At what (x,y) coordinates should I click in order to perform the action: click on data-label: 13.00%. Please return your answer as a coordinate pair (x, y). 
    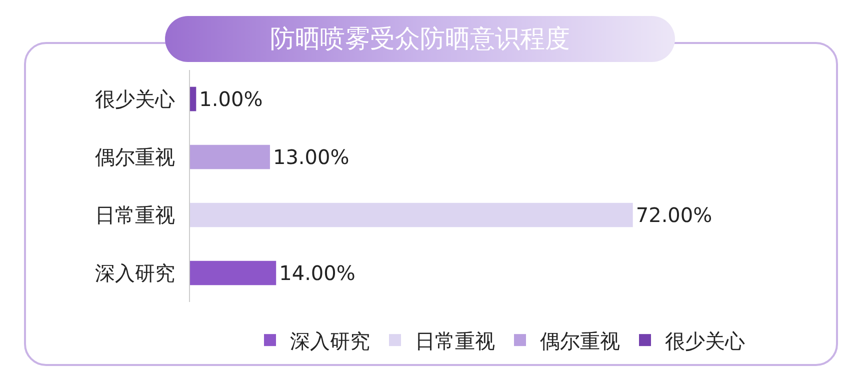
    Looking at the image, I should click on (311, 157).